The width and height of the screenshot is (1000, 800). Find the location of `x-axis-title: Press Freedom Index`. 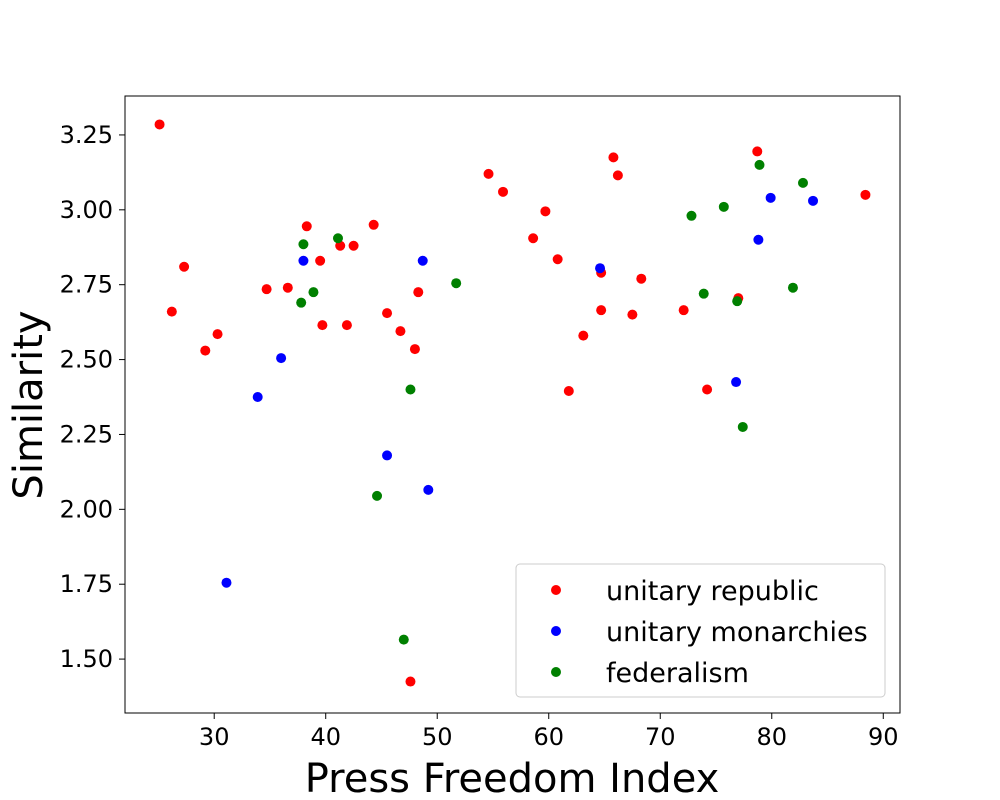

x-axis-title: Press Freedom Index is located at coordinates (512, 778).